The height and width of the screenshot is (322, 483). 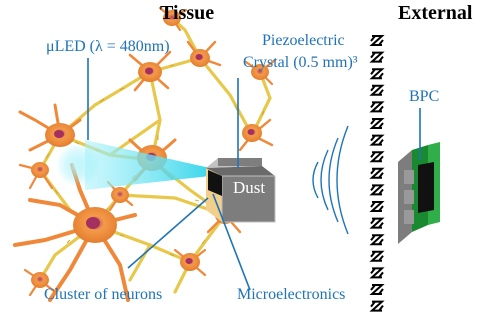 I want to click on light-beam, so click(x=133, y=165).